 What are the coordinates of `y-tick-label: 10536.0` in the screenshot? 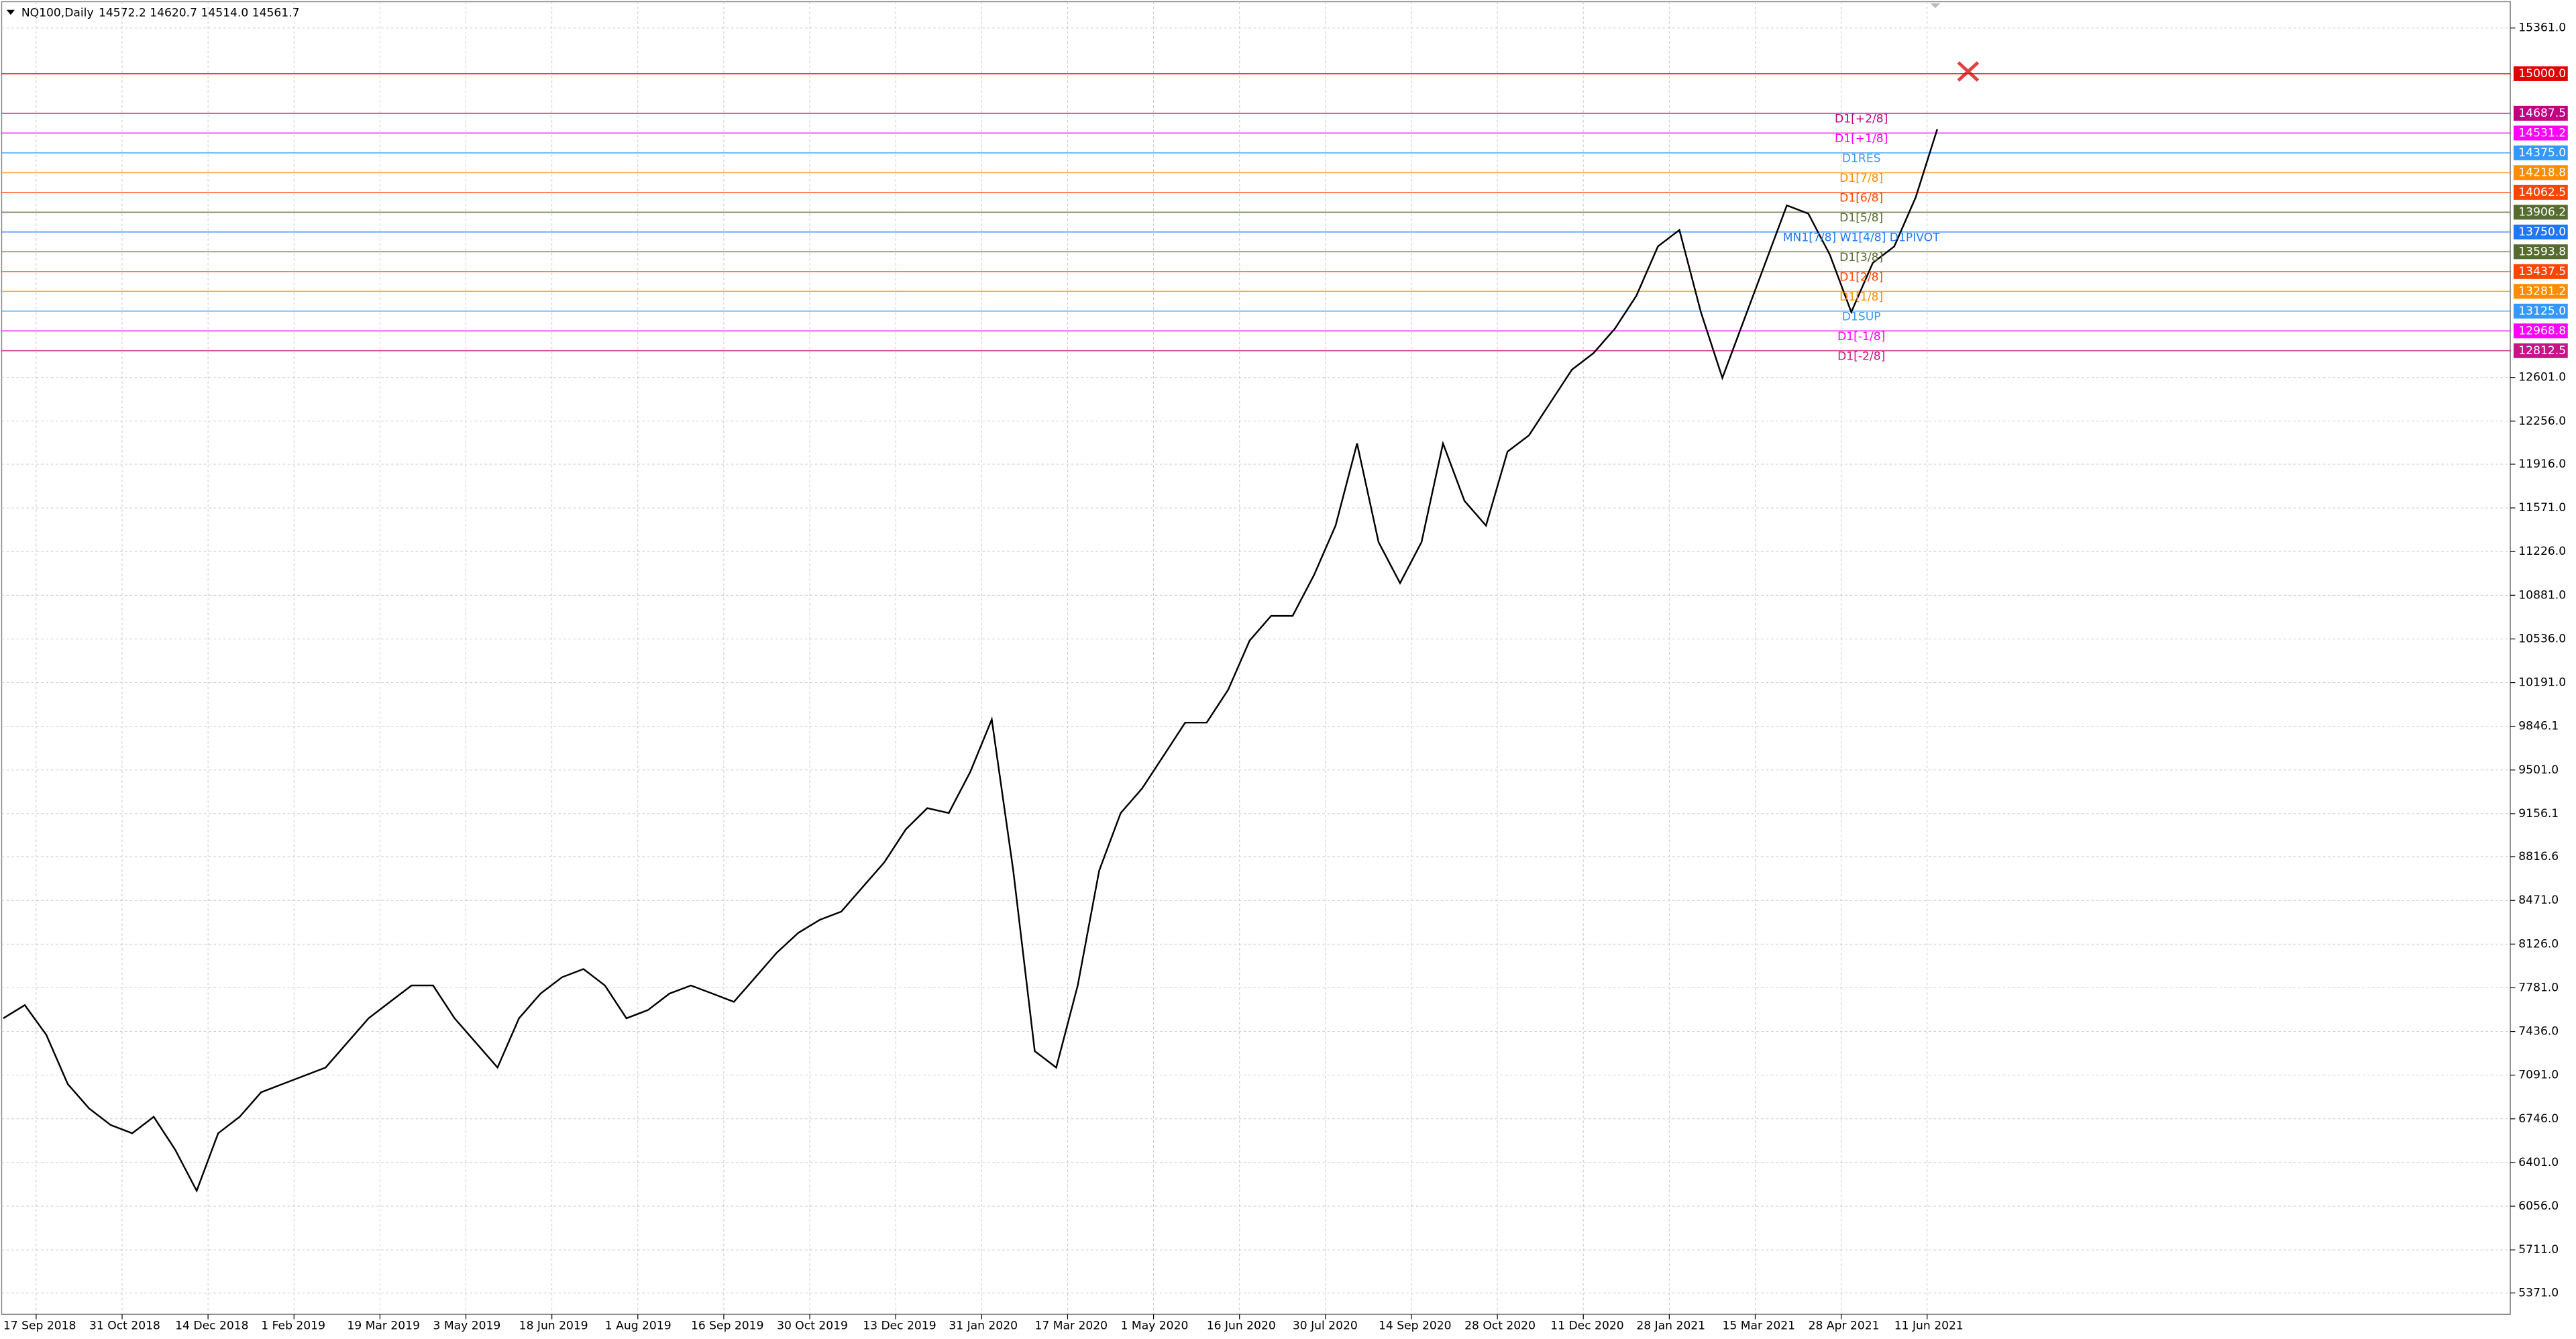 It's located at (2542, 638).